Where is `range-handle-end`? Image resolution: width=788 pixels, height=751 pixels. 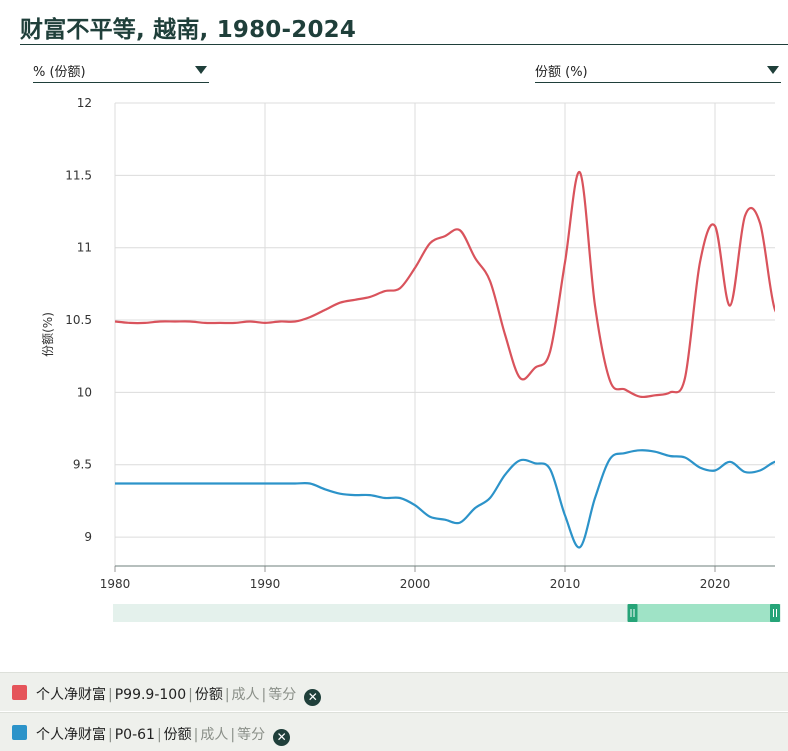 range-handle-end is located at coordinates (775, 613).